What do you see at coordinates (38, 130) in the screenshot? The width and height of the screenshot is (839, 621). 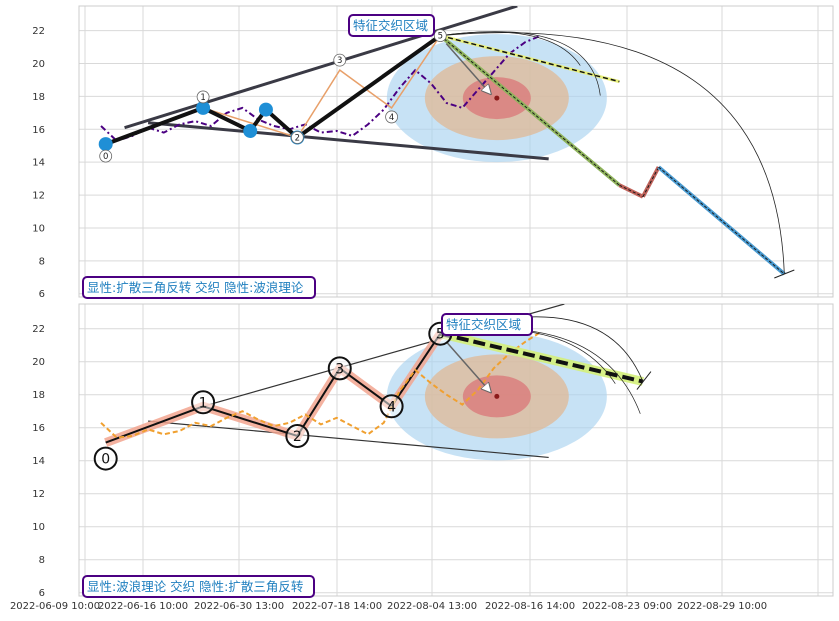 I see `panel1-ytick-label: 16` at bounding box center [38, 130].